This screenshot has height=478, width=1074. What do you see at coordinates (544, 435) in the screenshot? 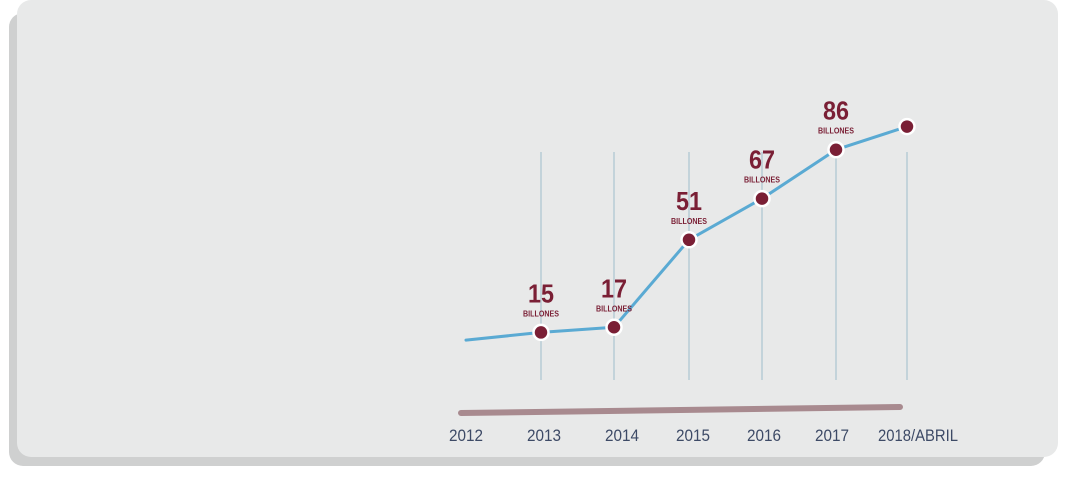
I see `x-tick-label-2013: 2013` at bounding box center [544, 435].